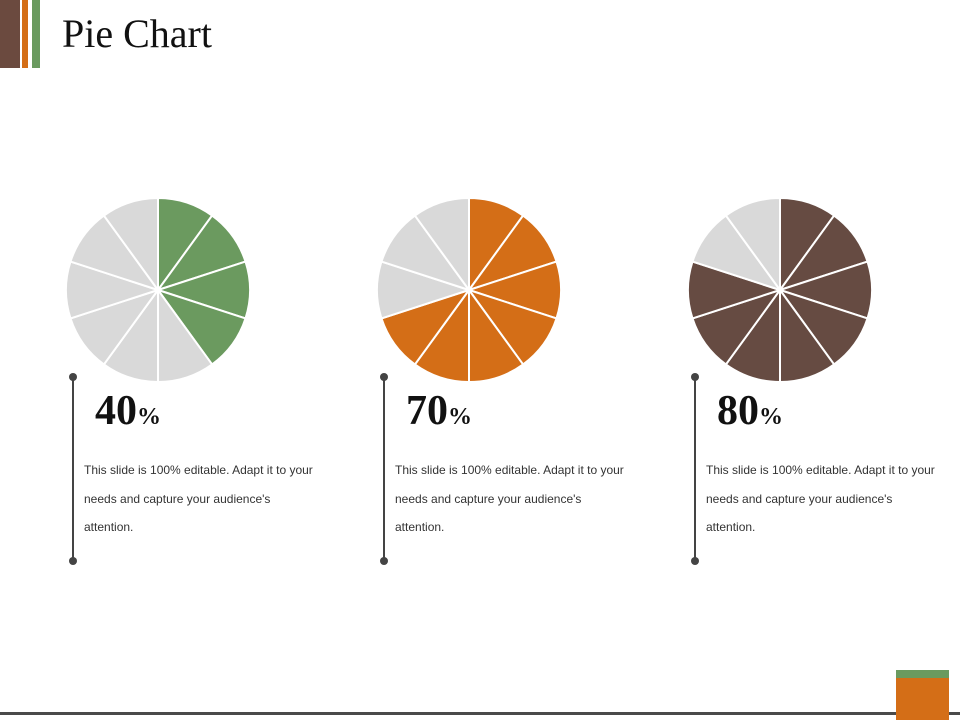 Image resolution: width=960 pixels, height=720 pixels. What do you see at coordinates (427, 411) in the screenshot?
I see `percent-value: 70` at bounding box center [427, 411].